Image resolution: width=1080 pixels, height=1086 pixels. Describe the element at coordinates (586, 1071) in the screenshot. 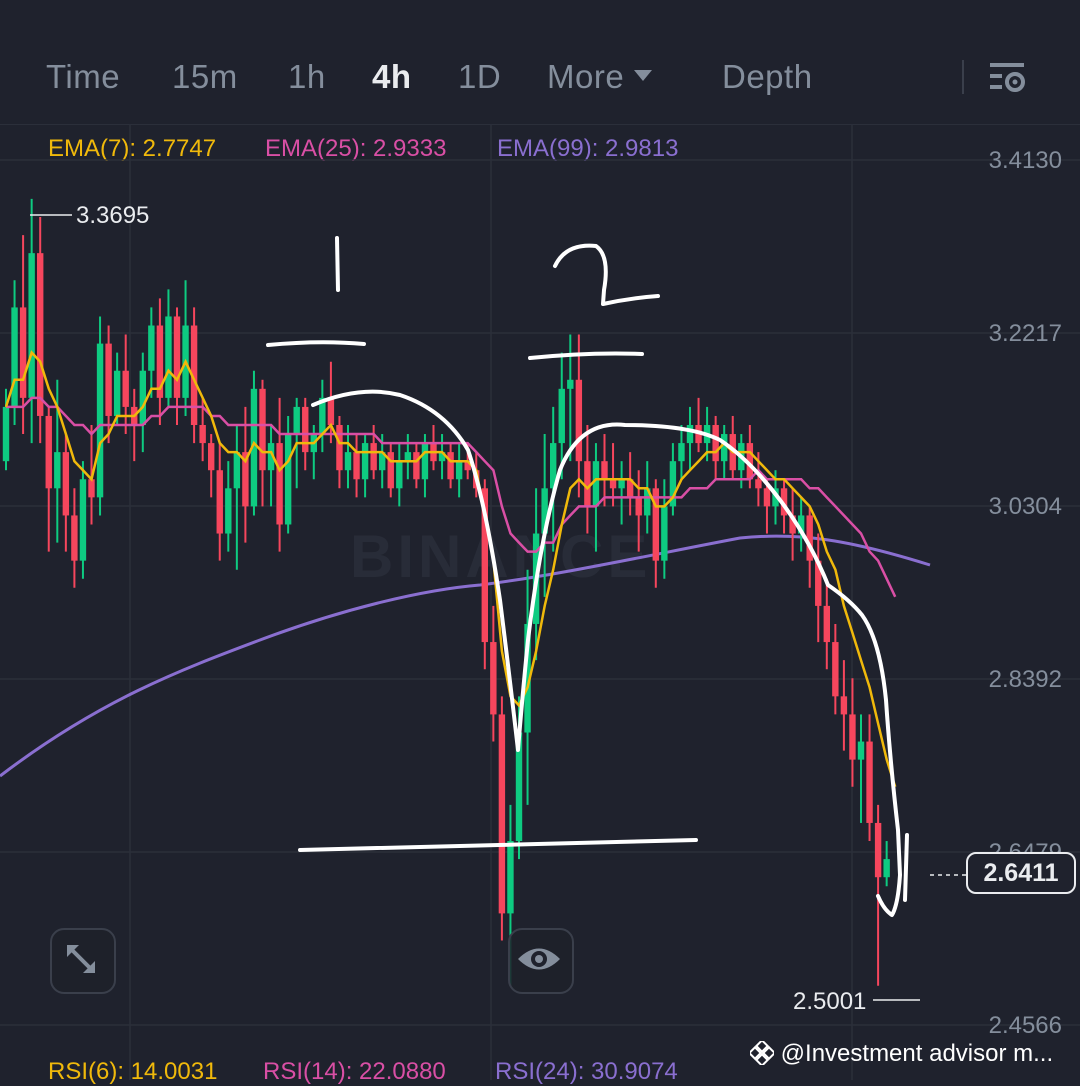

I see `rsi24-label: RSI(24): 30.9074` at that location.